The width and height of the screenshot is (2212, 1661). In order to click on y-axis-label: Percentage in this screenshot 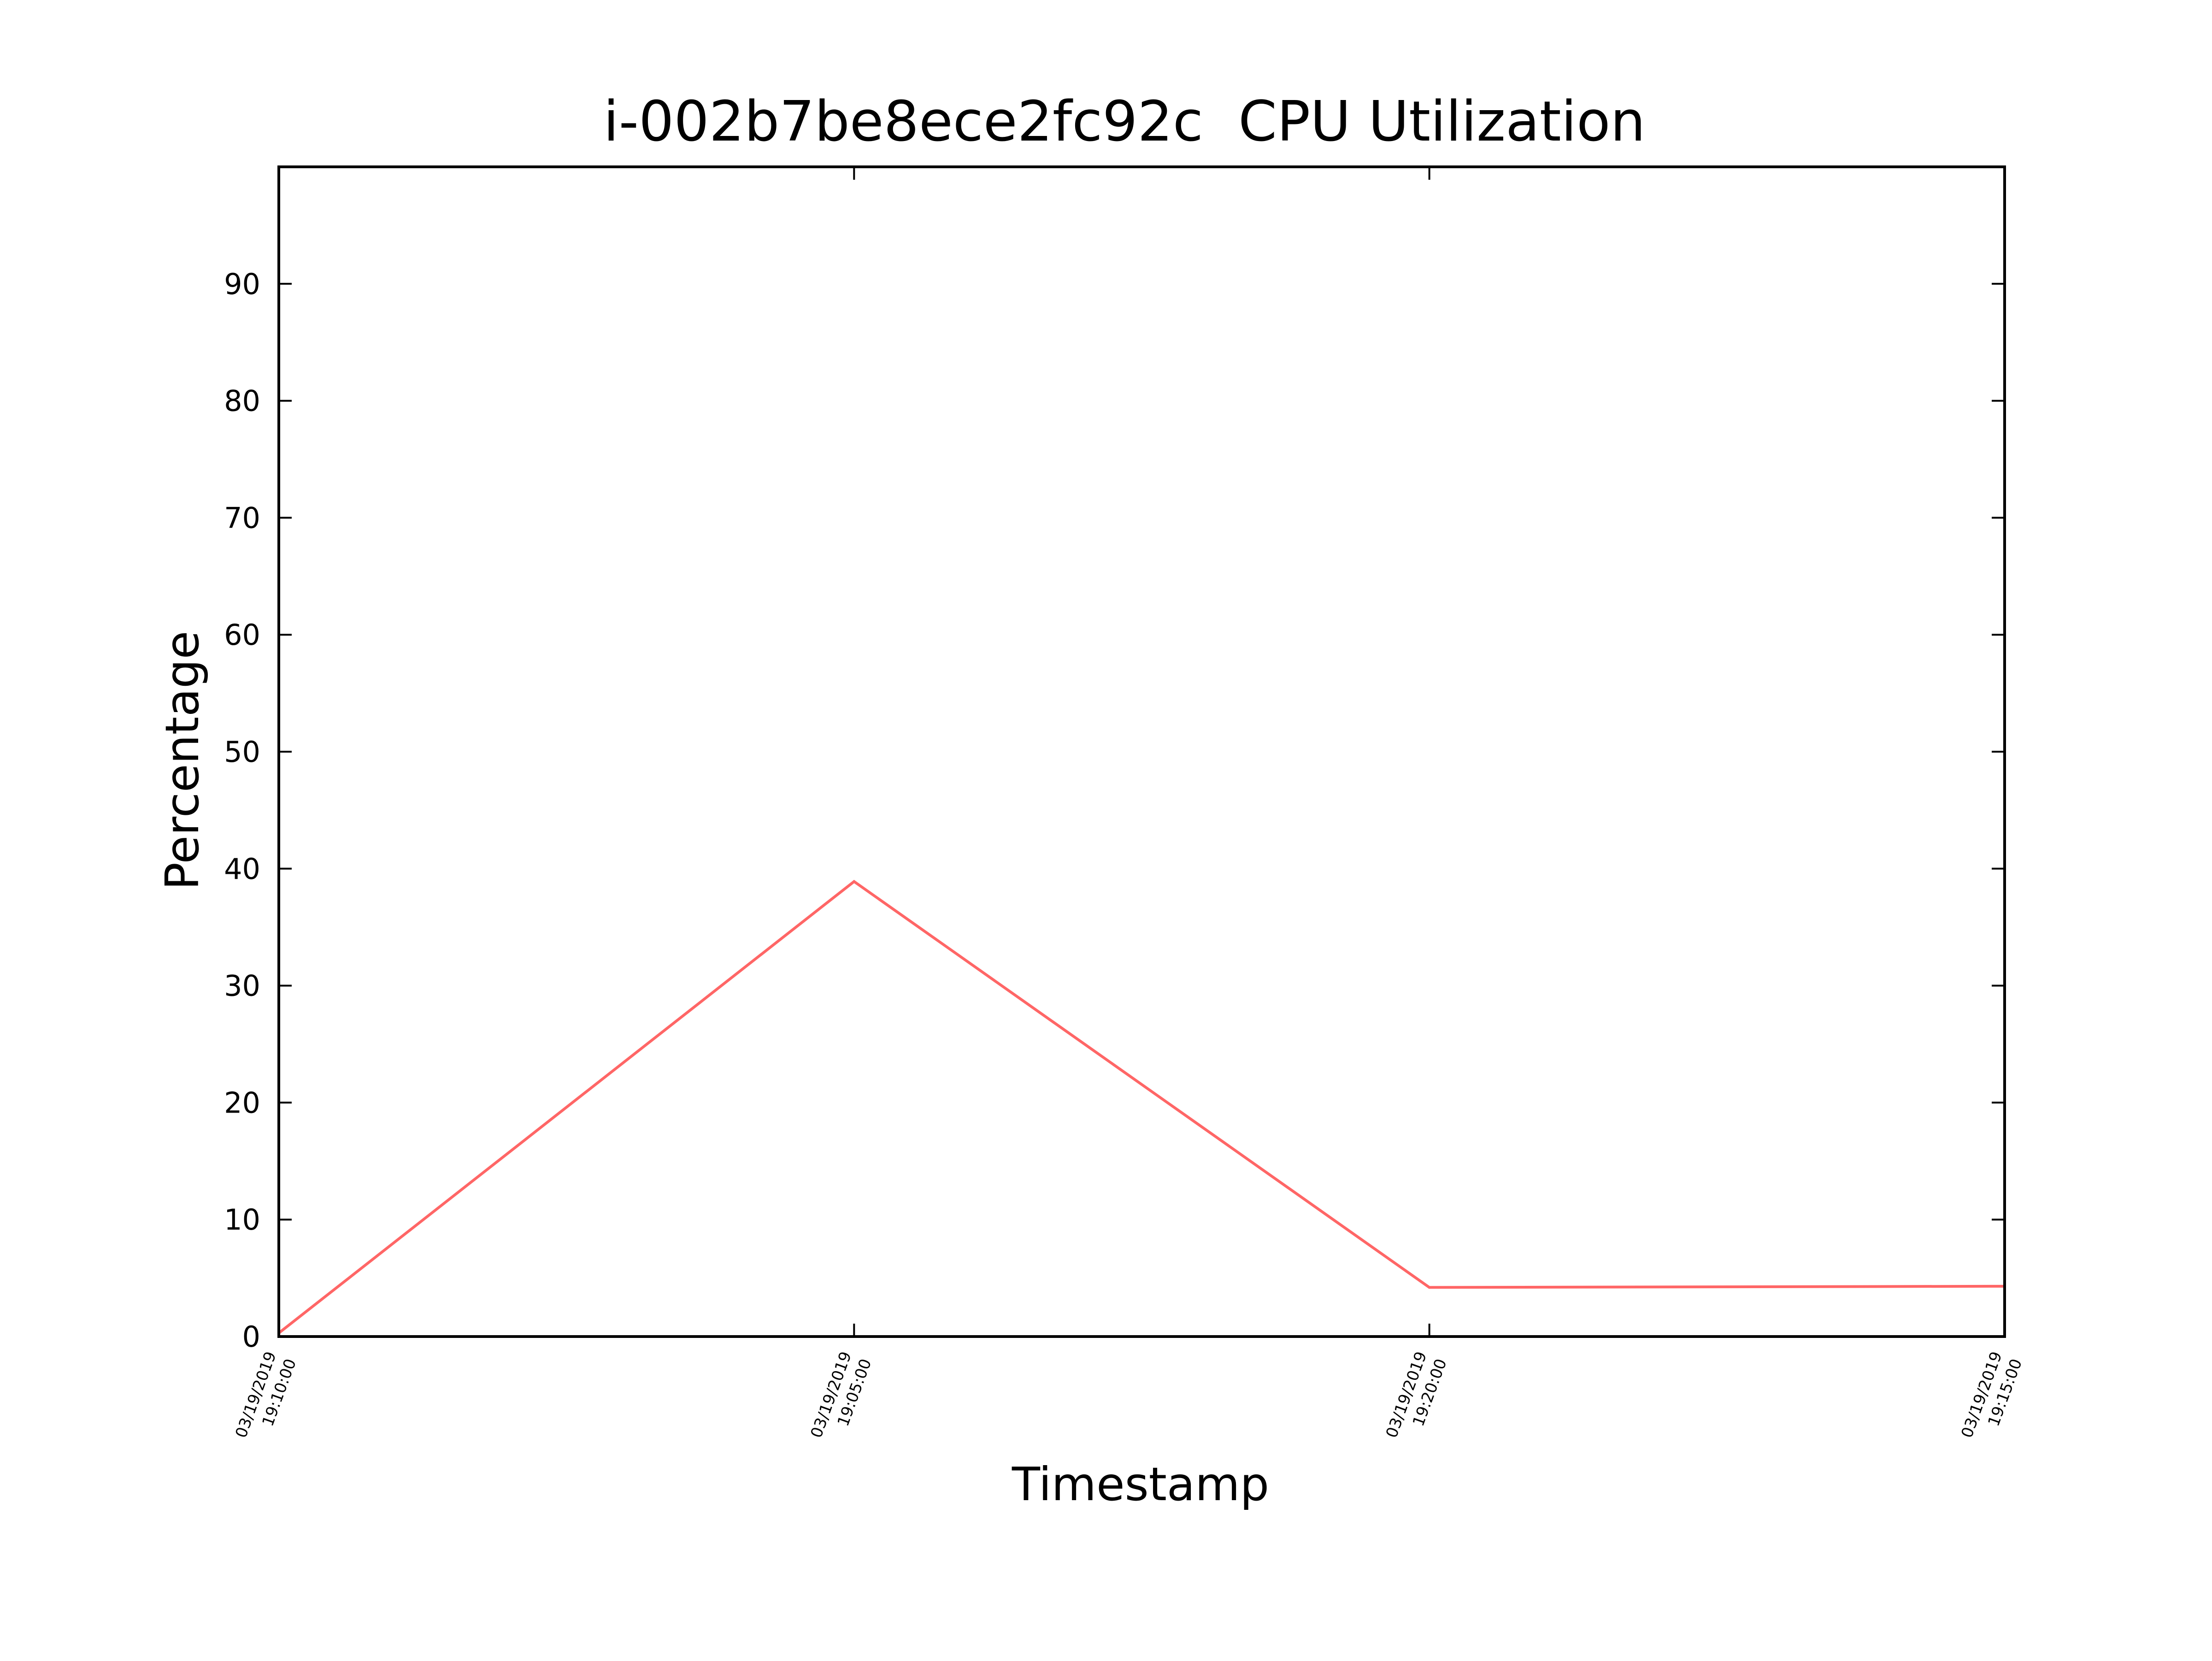, I will do `click(182, 760)`.